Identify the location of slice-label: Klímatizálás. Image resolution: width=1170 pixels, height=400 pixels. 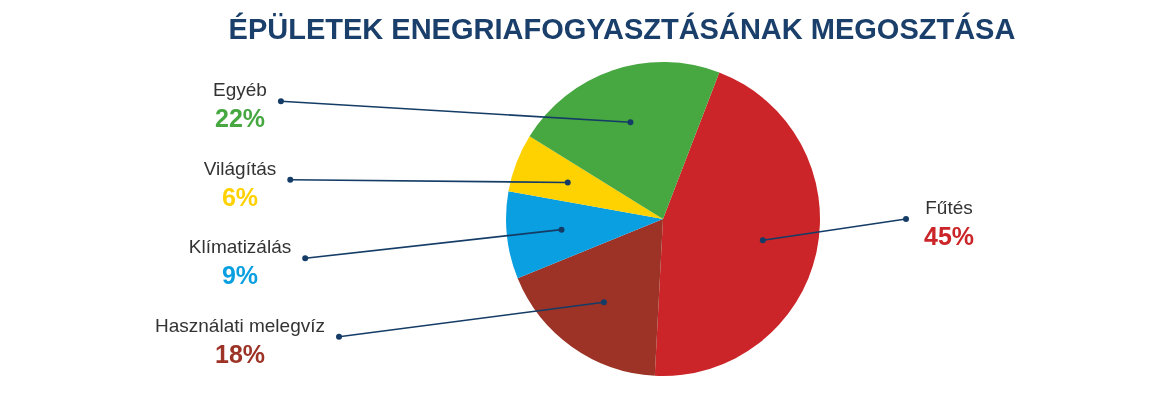
(240, 247).